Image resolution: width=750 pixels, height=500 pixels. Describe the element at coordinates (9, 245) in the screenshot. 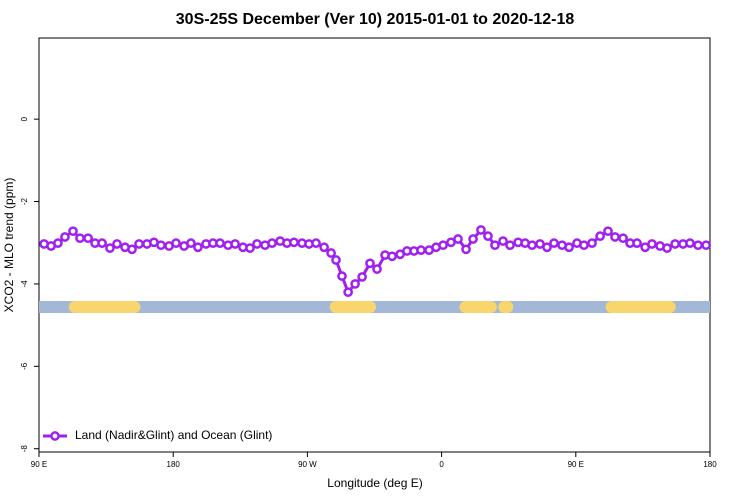

I see `y-axis-label: XCO2 - MLO trend (ppm)` at that location.